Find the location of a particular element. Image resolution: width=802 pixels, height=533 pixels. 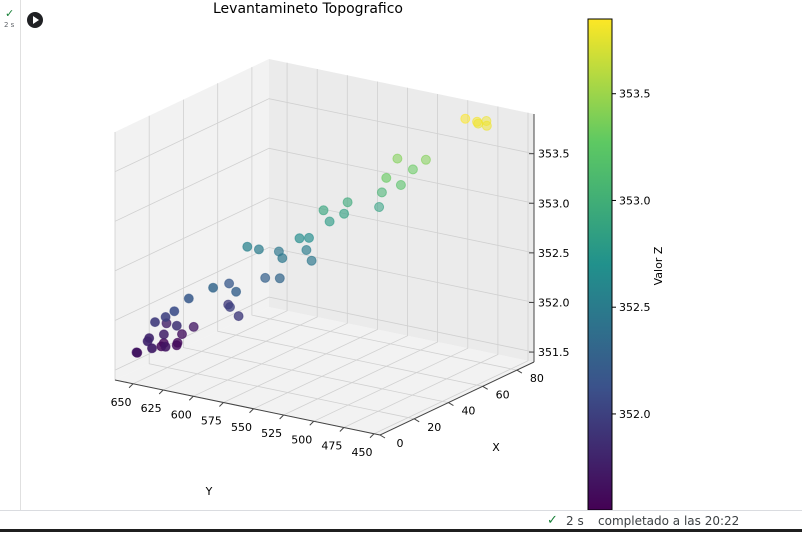

bottom-strip is located at coordinates (401, 530).